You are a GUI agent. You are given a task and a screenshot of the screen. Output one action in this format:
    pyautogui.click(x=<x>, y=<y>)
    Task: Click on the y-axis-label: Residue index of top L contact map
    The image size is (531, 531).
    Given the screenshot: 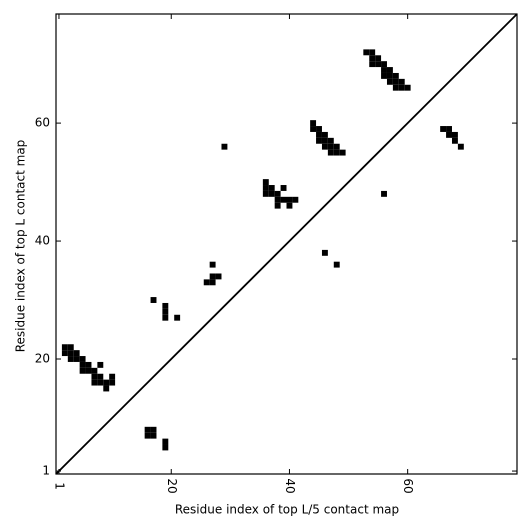 What is the action you would take?
    pyautogui.click(x=21, y=246)
    